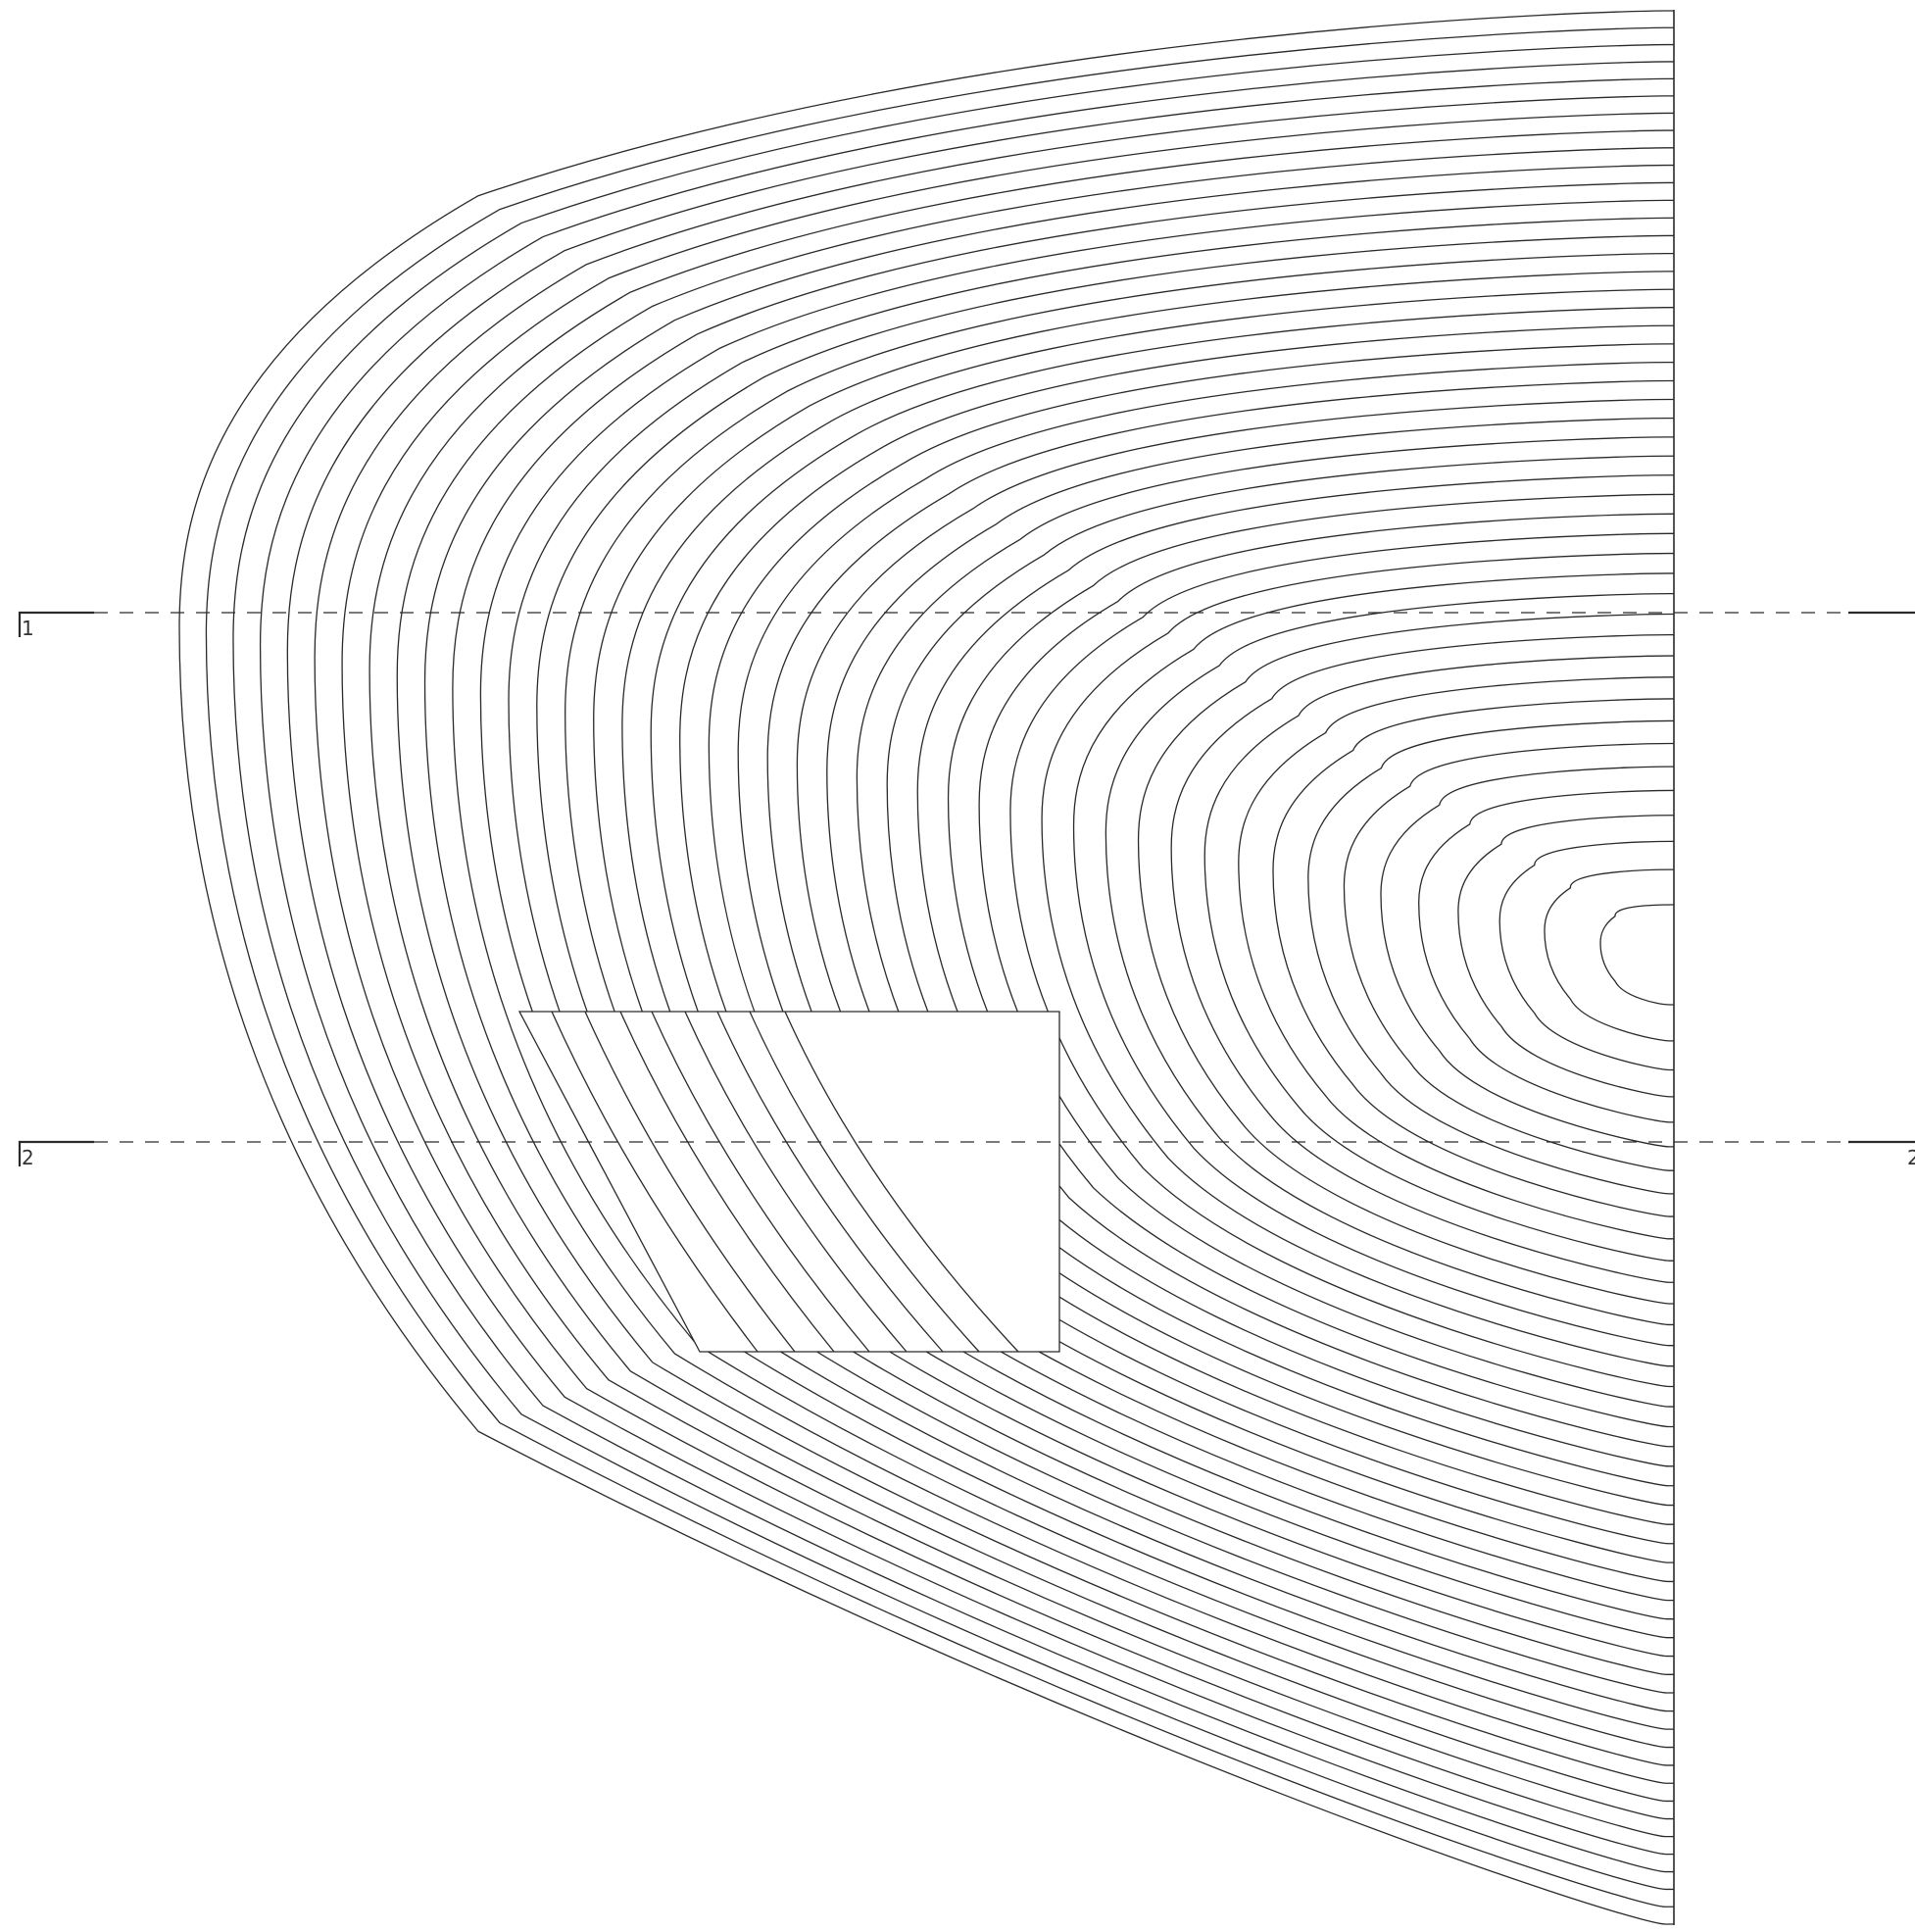 Image resolution: width=1915 pixels, height=1932 pixels. Describe the element at coordinates (28, 1157) in the screenshot. I see `section-2-label: 2` at that location.